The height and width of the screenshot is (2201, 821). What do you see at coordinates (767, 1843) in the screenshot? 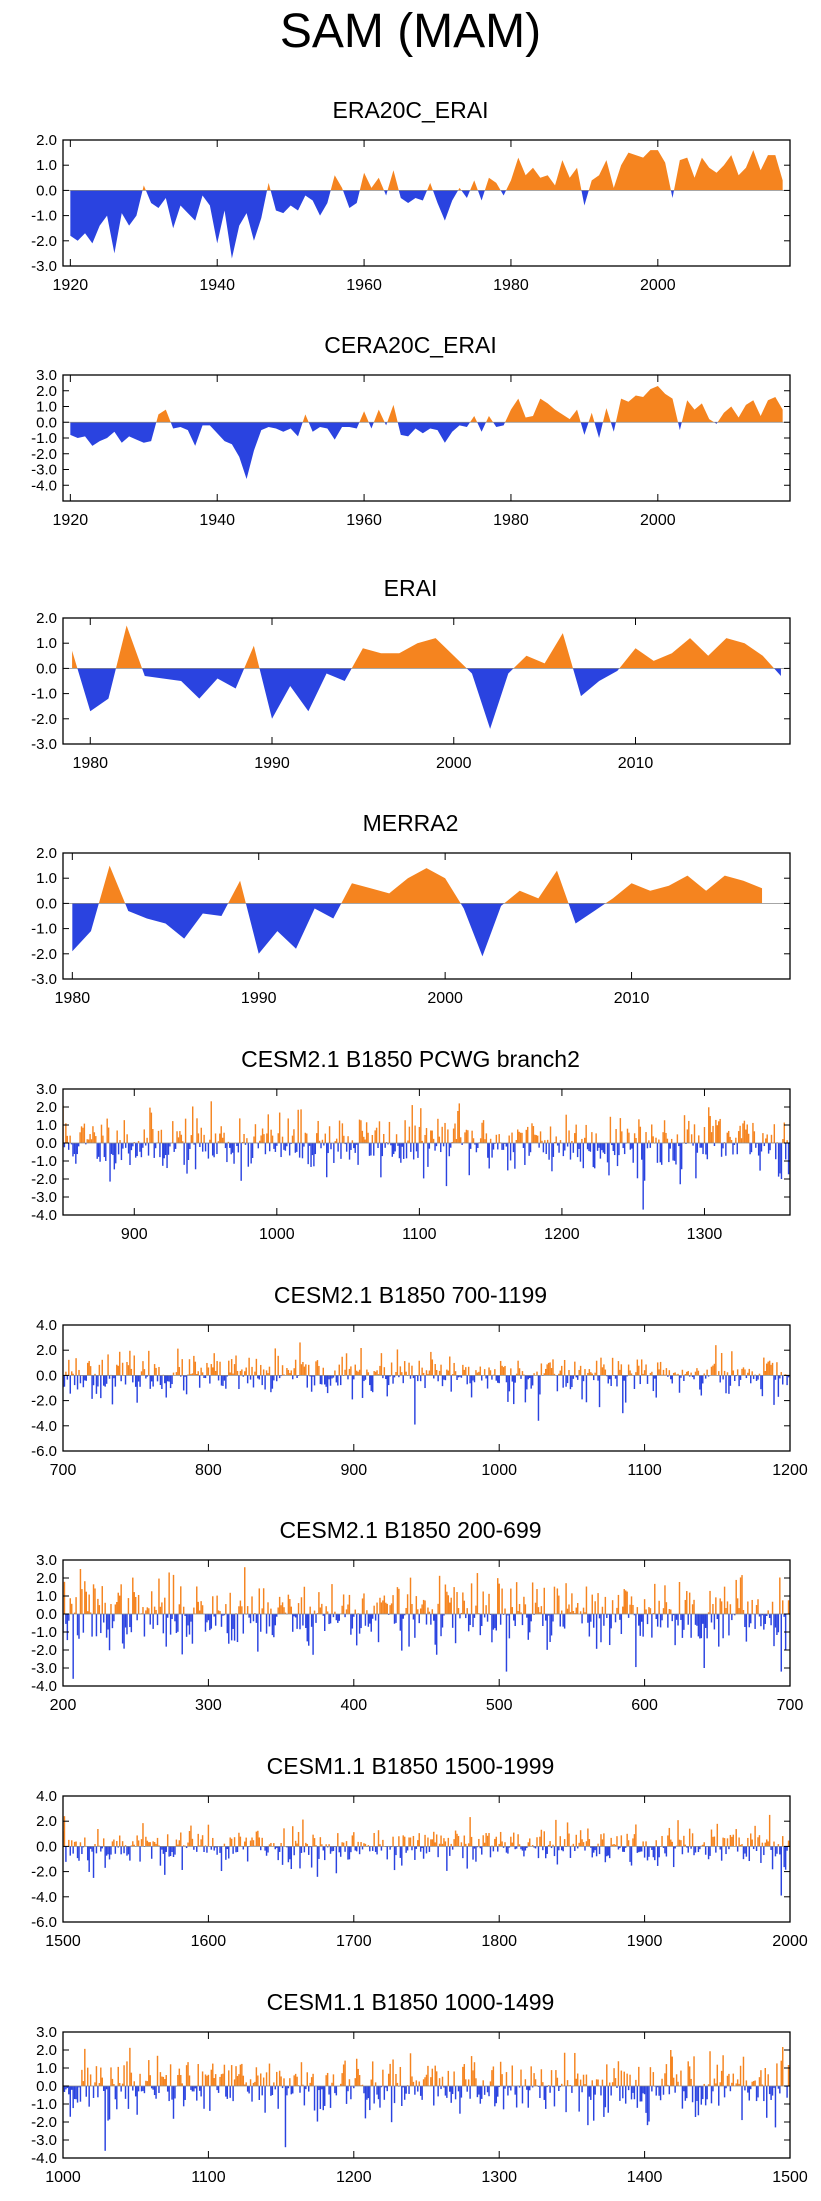
I see `bar-1984` at bounding box center [767, 1843].